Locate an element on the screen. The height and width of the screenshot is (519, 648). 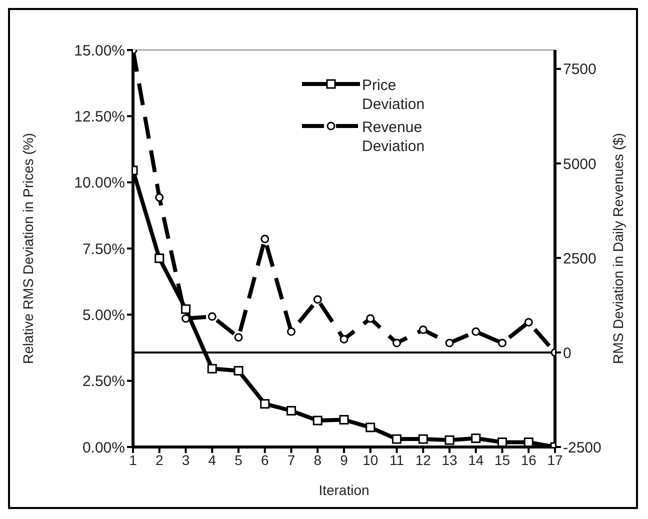
x-tick-label: 6 is located at coordinates (264, 460).